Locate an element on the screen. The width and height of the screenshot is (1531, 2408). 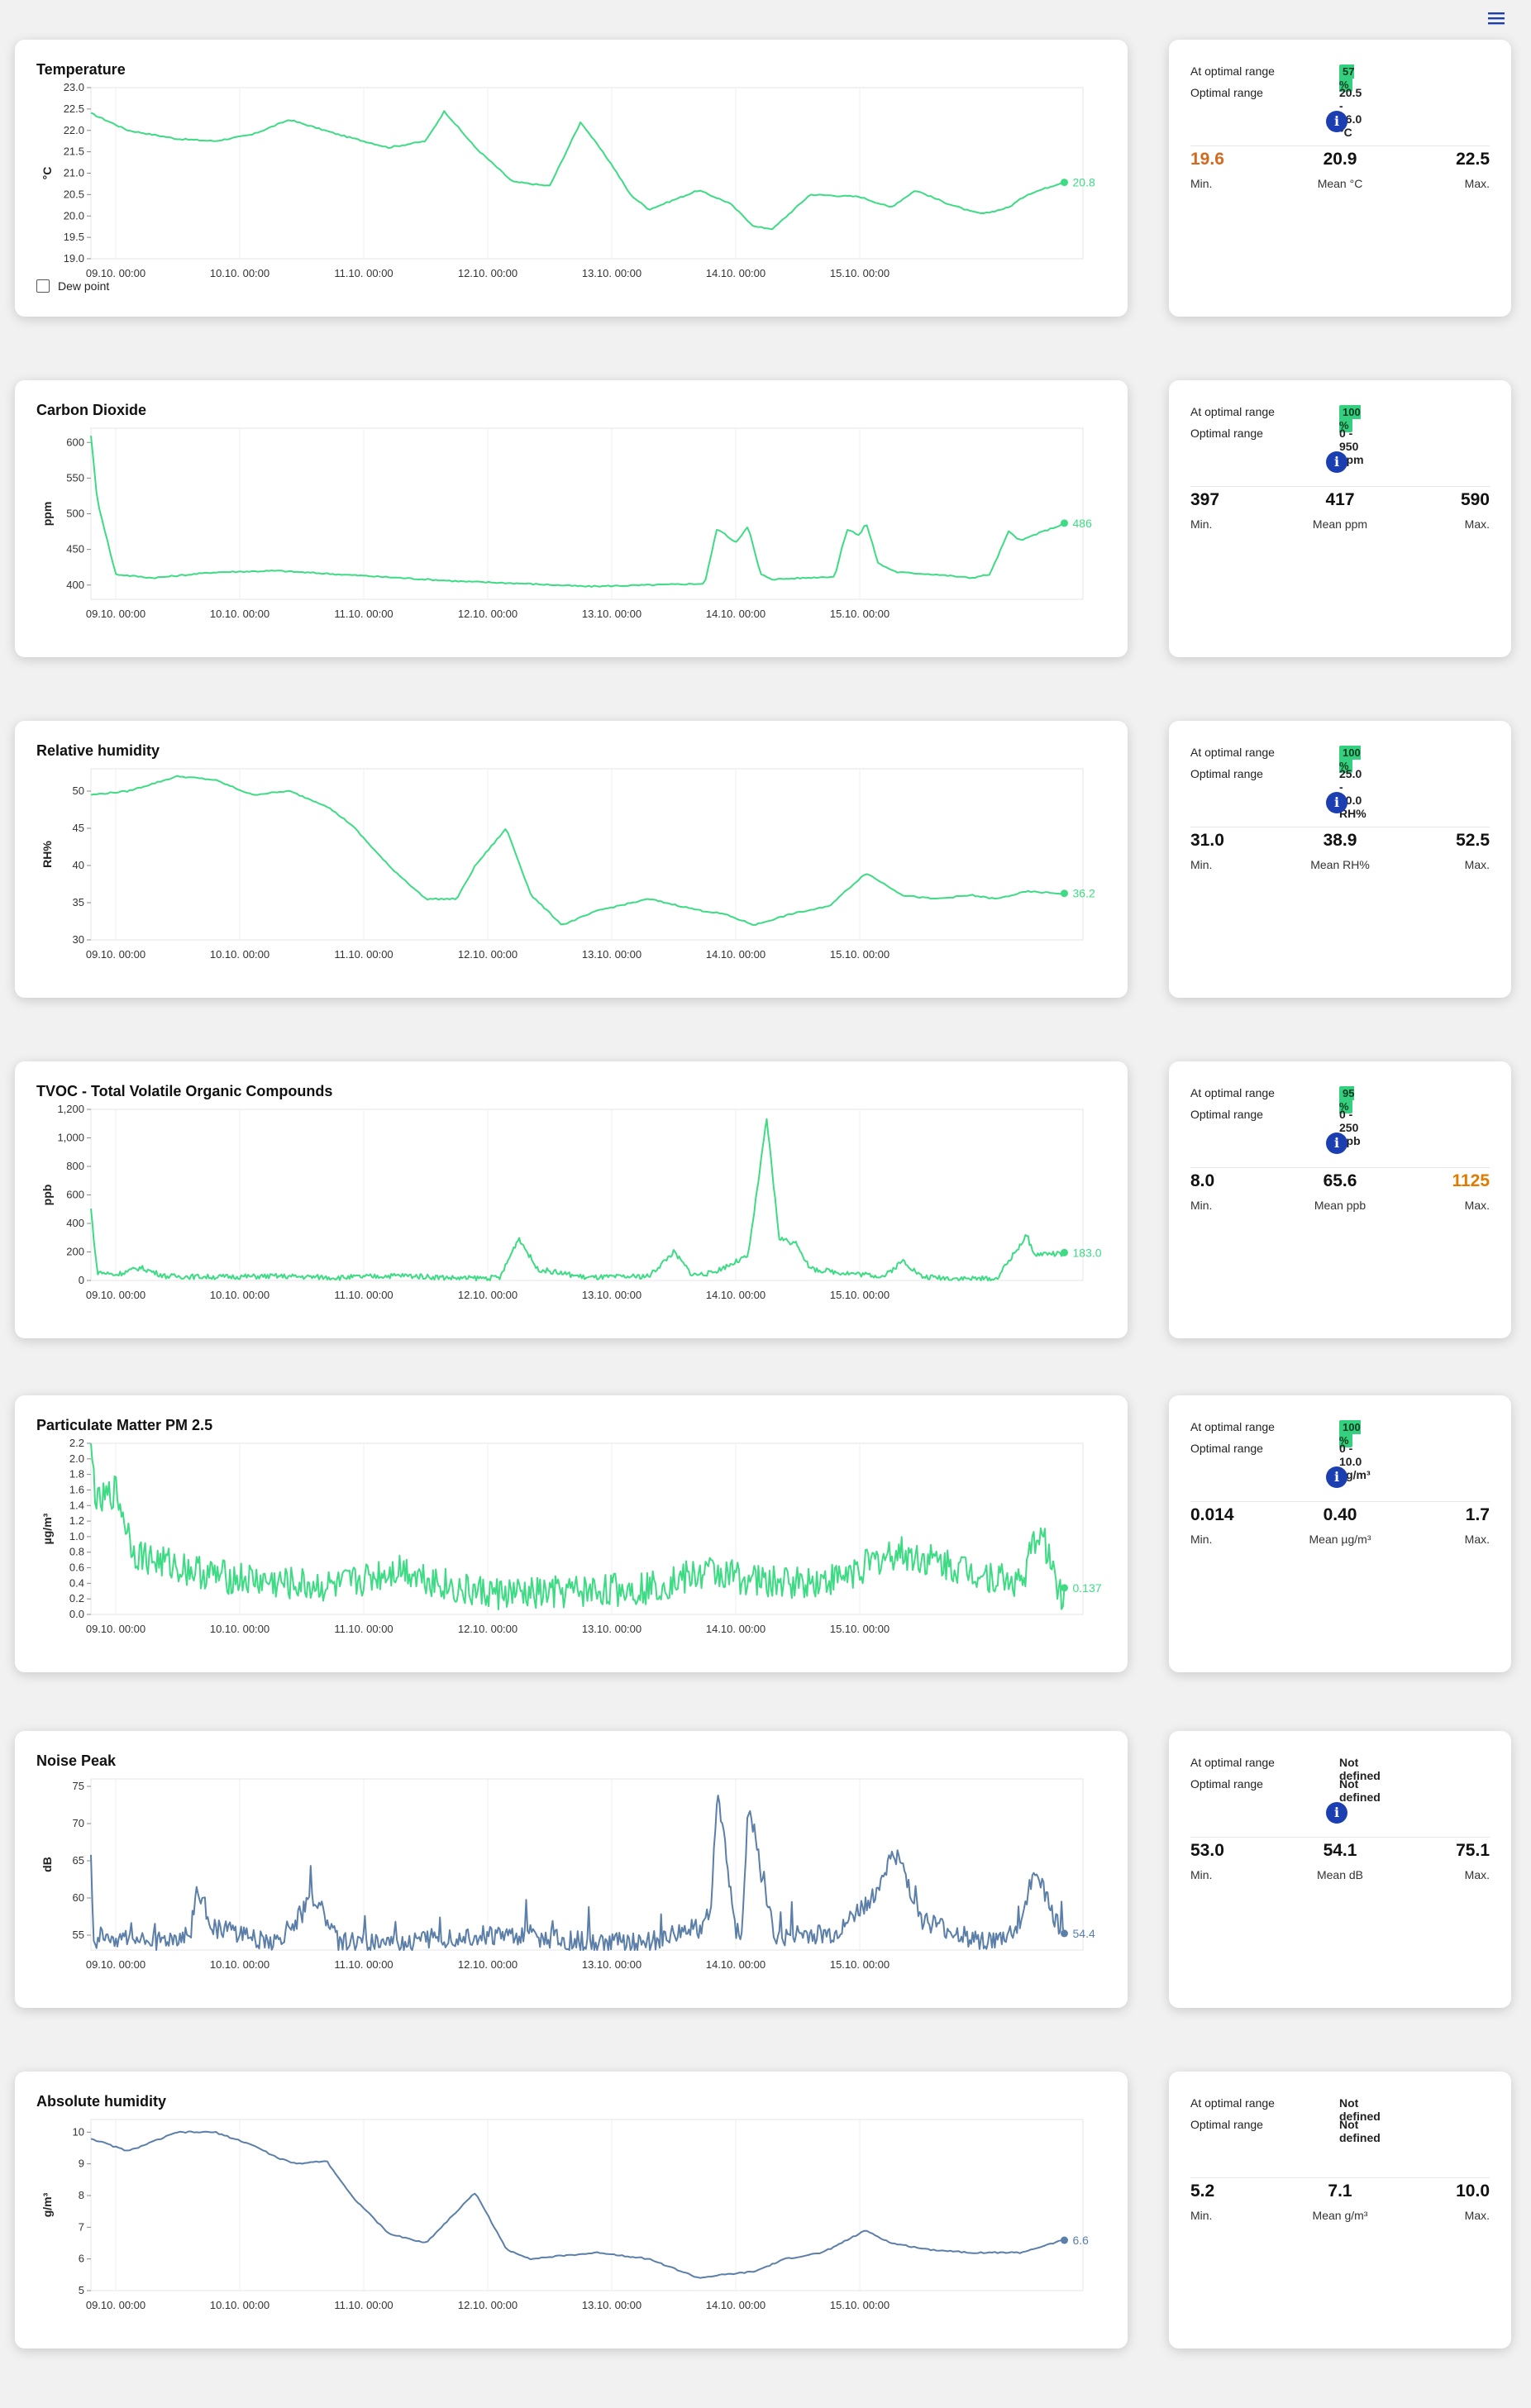
y-tick-label: 22.0 is located at coordinates (74, 130).